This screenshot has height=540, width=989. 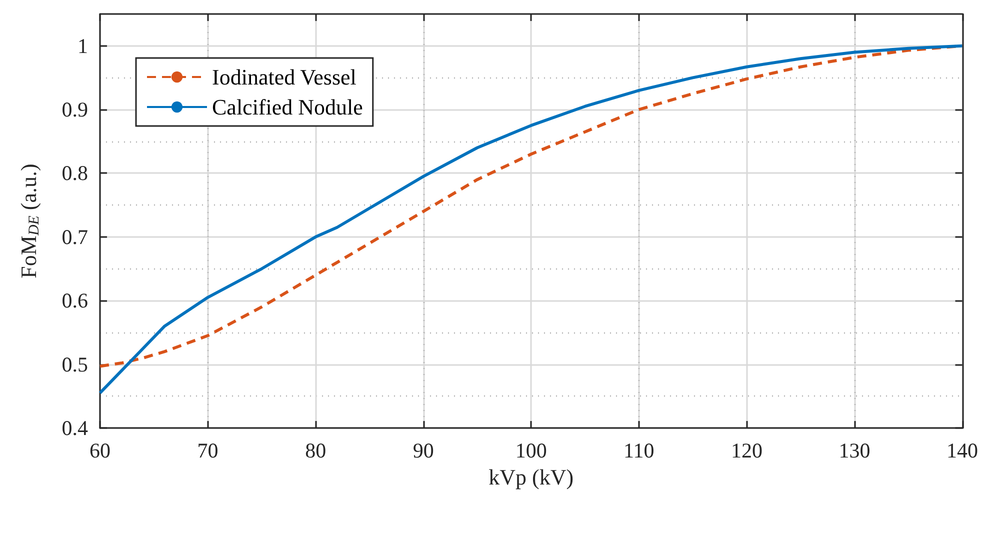 What do you see at coordinates (100, 450) in the screenshot?
I see `x-tick-label: 60` at bounding box center [100, 450].